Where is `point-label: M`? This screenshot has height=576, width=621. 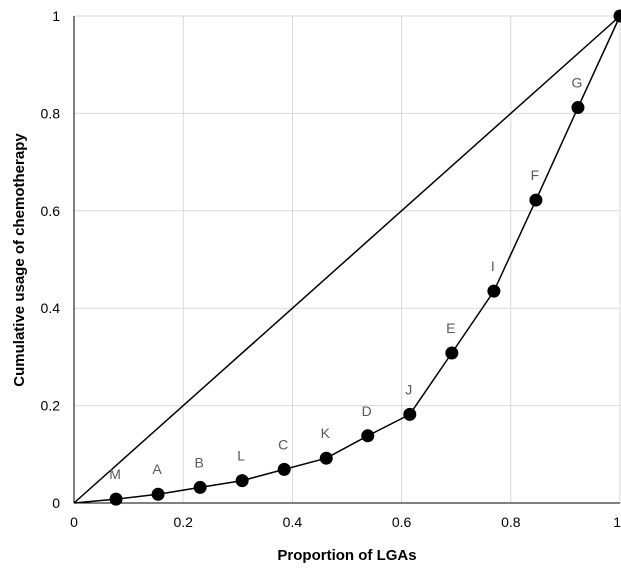
point-label: M is located at coordinates (115, 474).